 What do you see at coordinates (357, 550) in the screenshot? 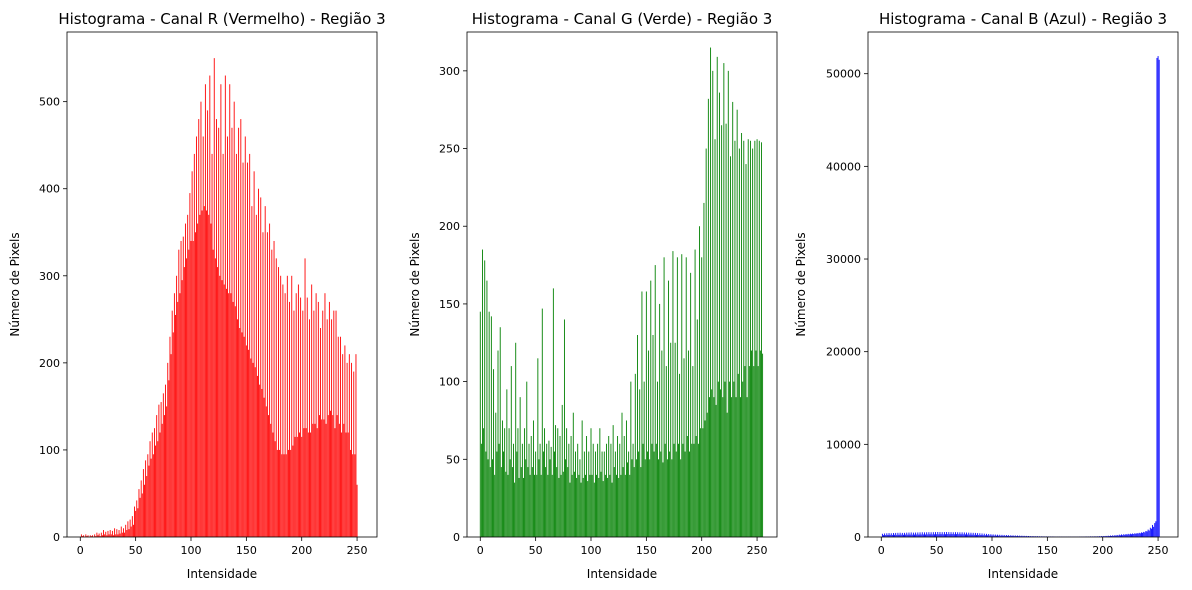
I see `x-tick-label: 250` at bounding box center [357, 550].